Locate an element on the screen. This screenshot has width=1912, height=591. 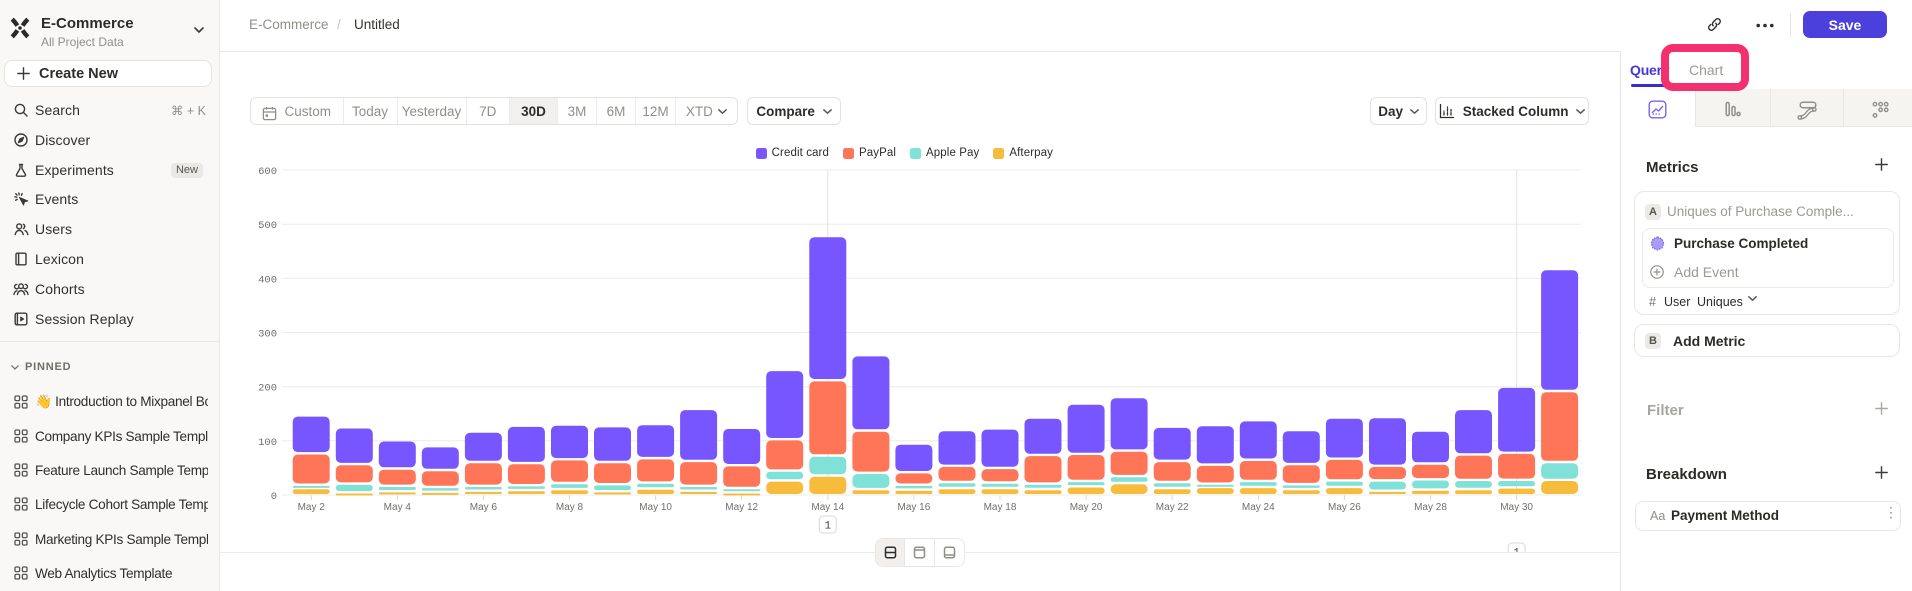
svg-text: May 14 is located at coordinates (827, 507).